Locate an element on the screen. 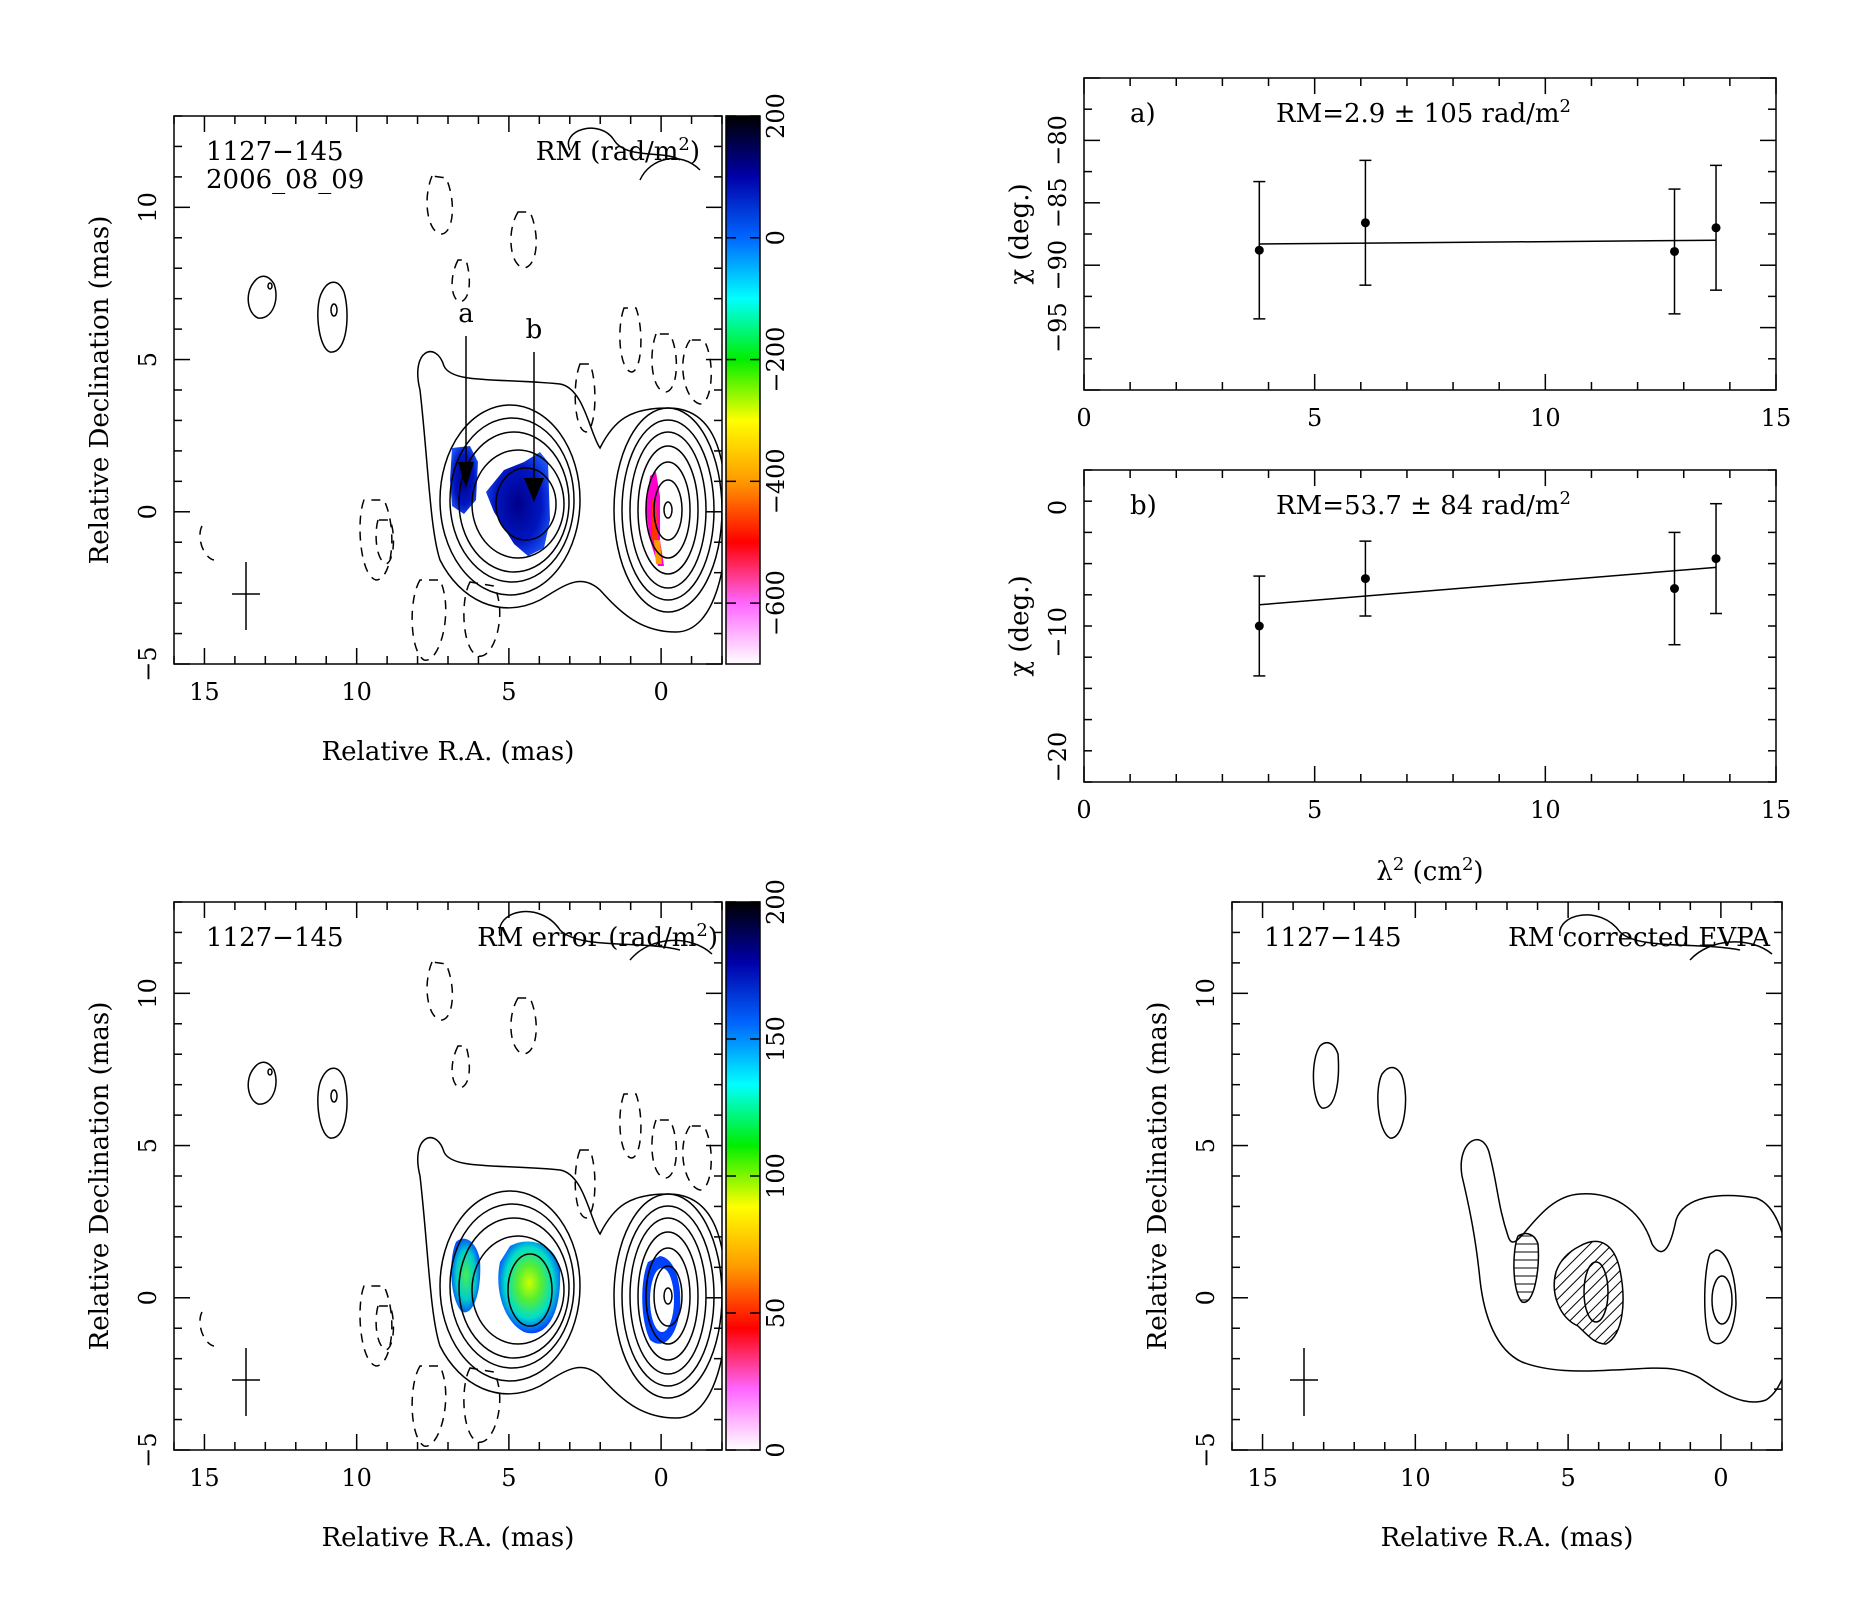 The image size is (1862, 1615). evpa-map-quantity: RM corrected EVPA is located at coordinates (1639, 938).